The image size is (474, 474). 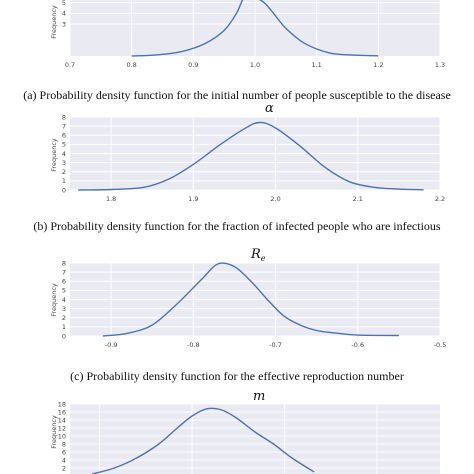 I want to click on panel-a-x-tick-label: 0.9, so click(x=193, y=65).